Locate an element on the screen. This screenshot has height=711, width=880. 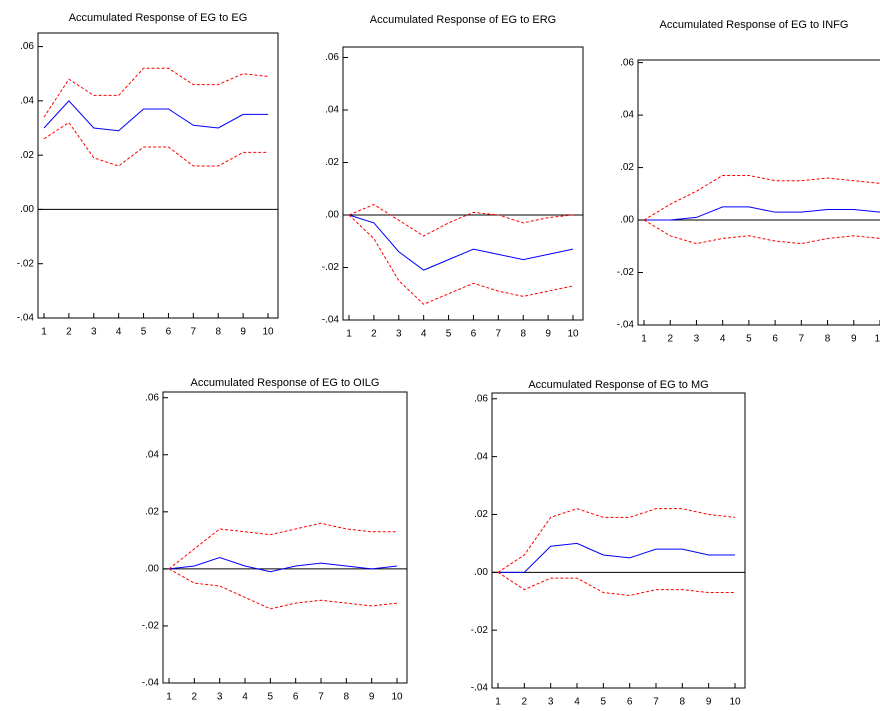
chart-title: Accumulated Response of EG to OILG is located at coordinates (285, 383).